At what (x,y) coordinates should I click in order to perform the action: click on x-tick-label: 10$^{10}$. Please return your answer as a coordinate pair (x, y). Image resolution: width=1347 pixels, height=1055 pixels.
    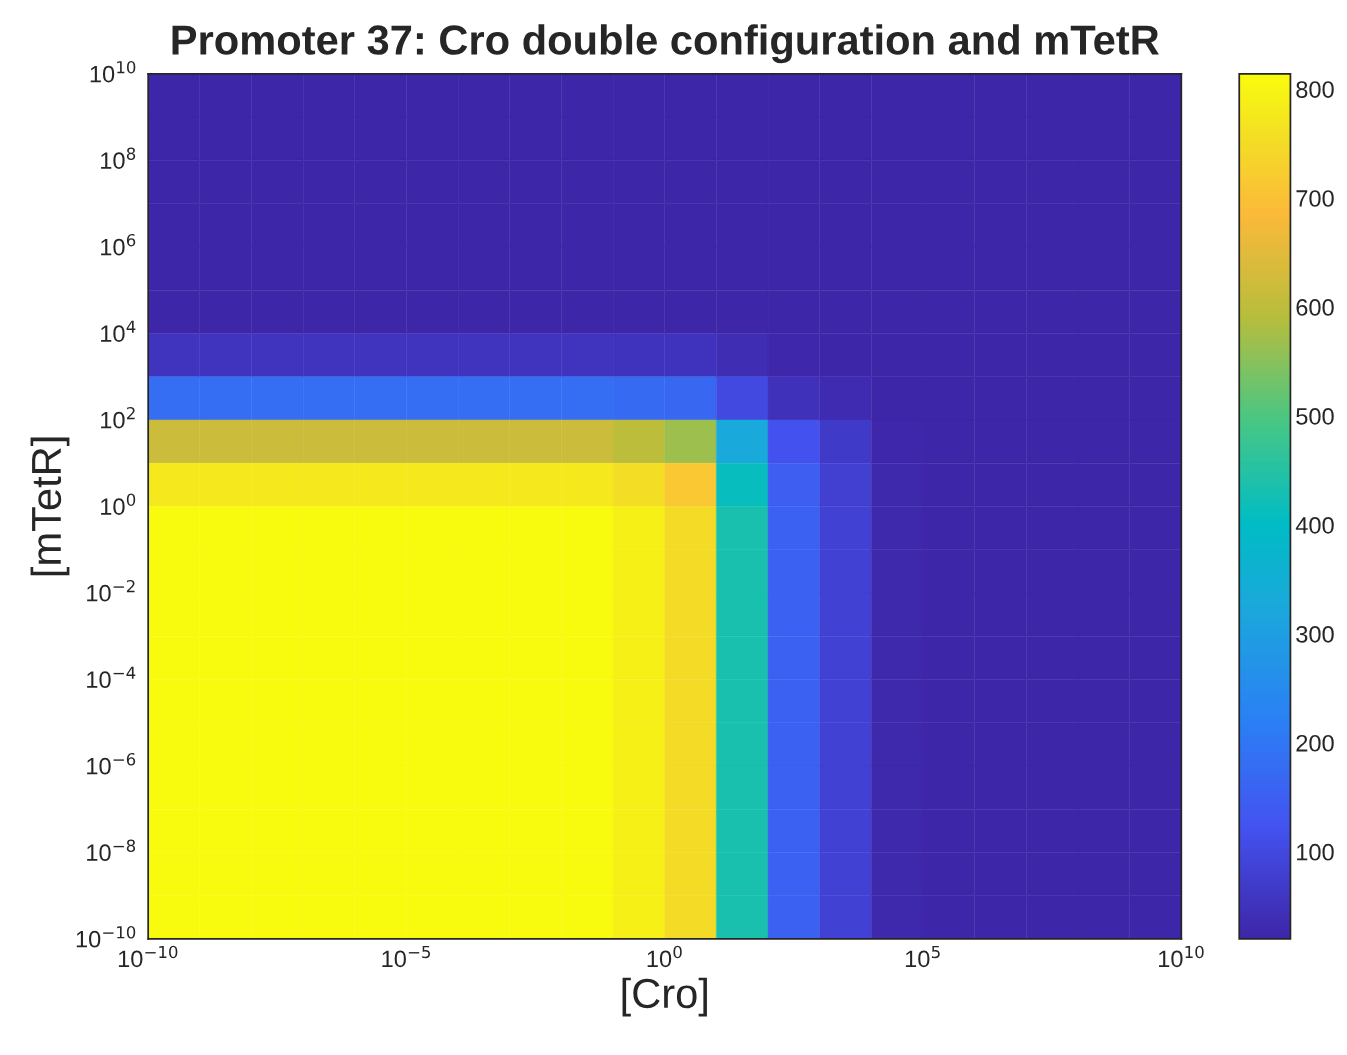
    Looking at the image, I should click on (1181, 956).